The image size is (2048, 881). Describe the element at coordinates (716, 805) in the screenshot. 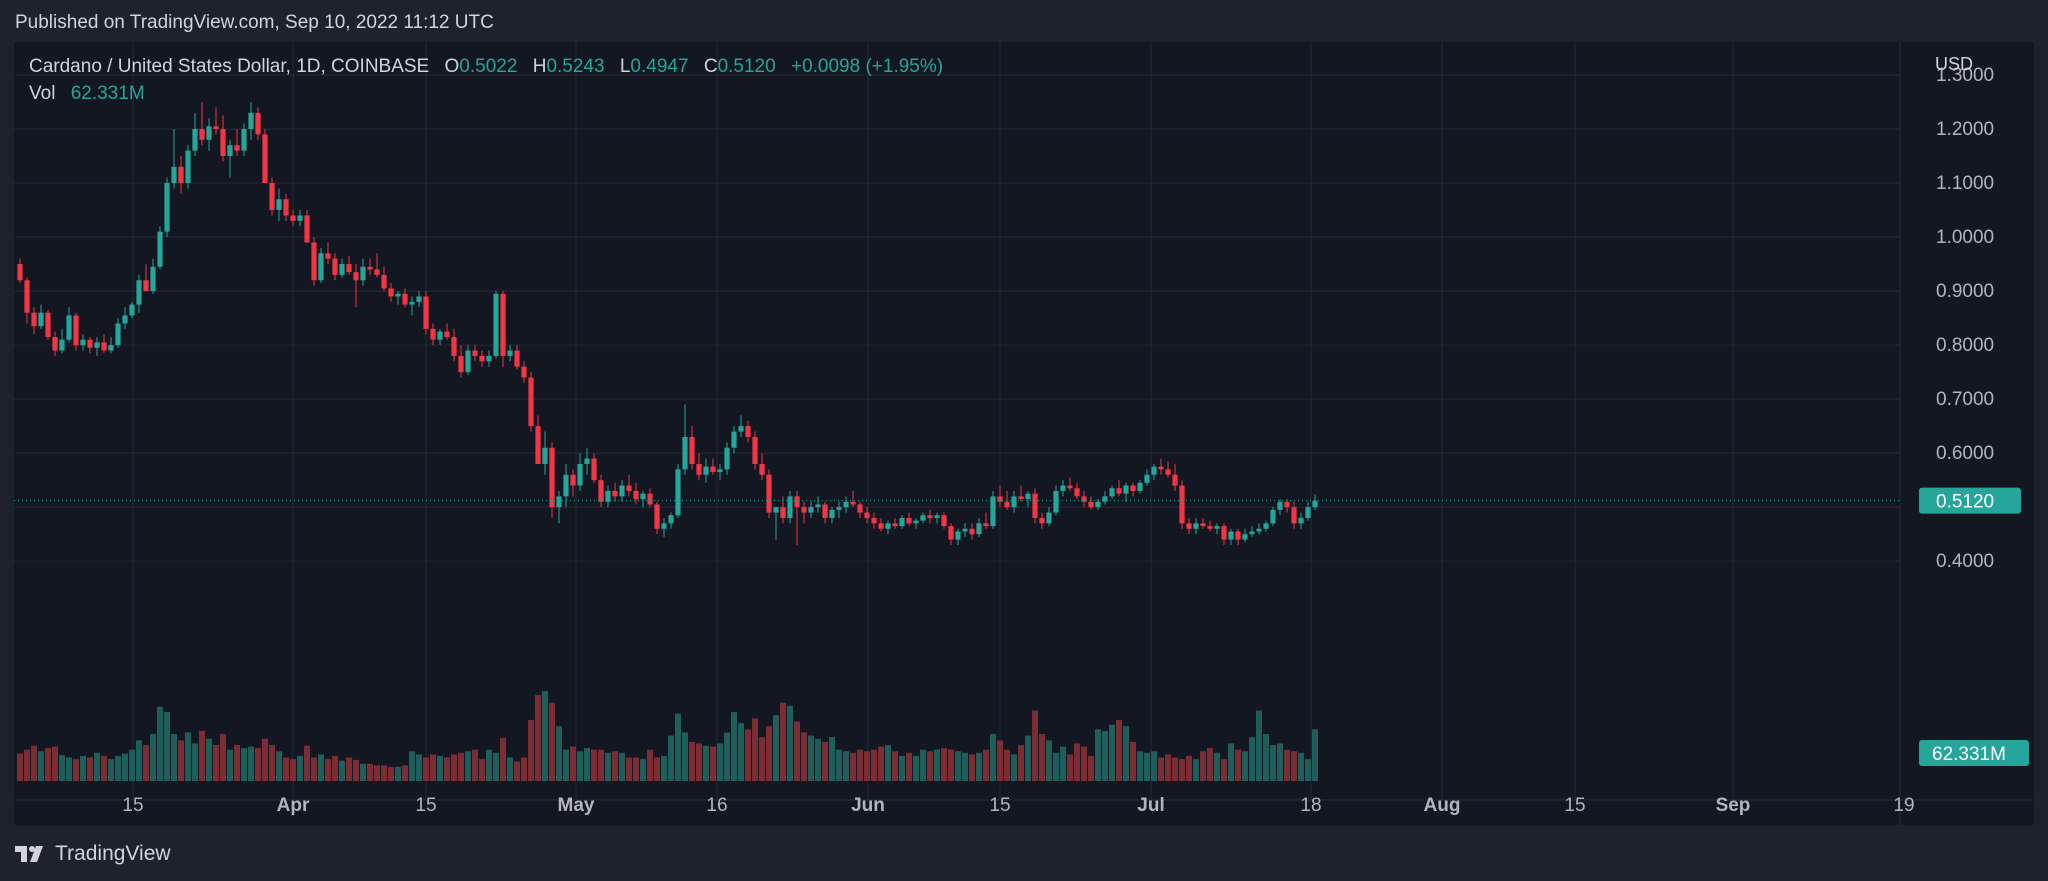

I see `x-tick-label: 16` at that location.